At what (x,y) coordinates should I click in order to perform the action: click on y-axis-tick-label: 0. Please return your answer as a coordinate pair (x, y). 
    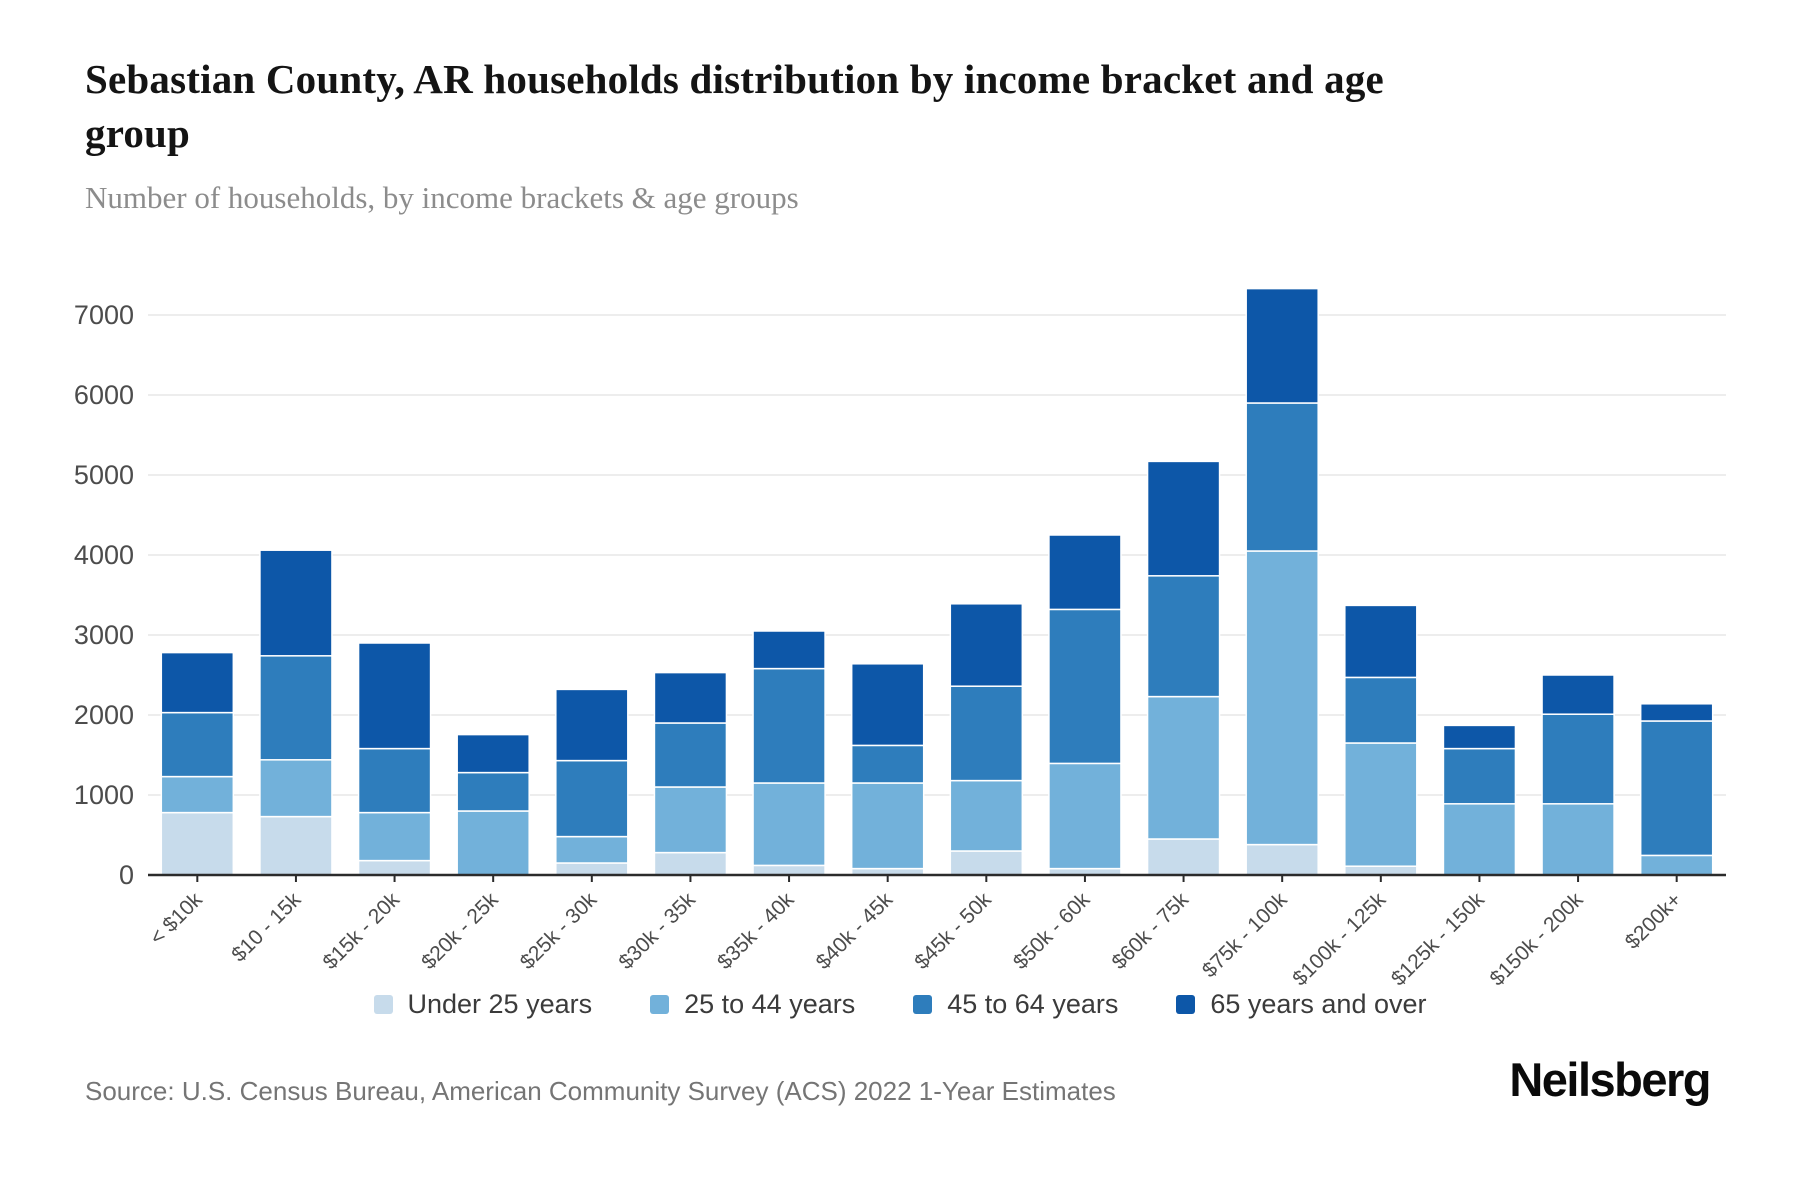
    Looking at the image, I should click on (126, 875).